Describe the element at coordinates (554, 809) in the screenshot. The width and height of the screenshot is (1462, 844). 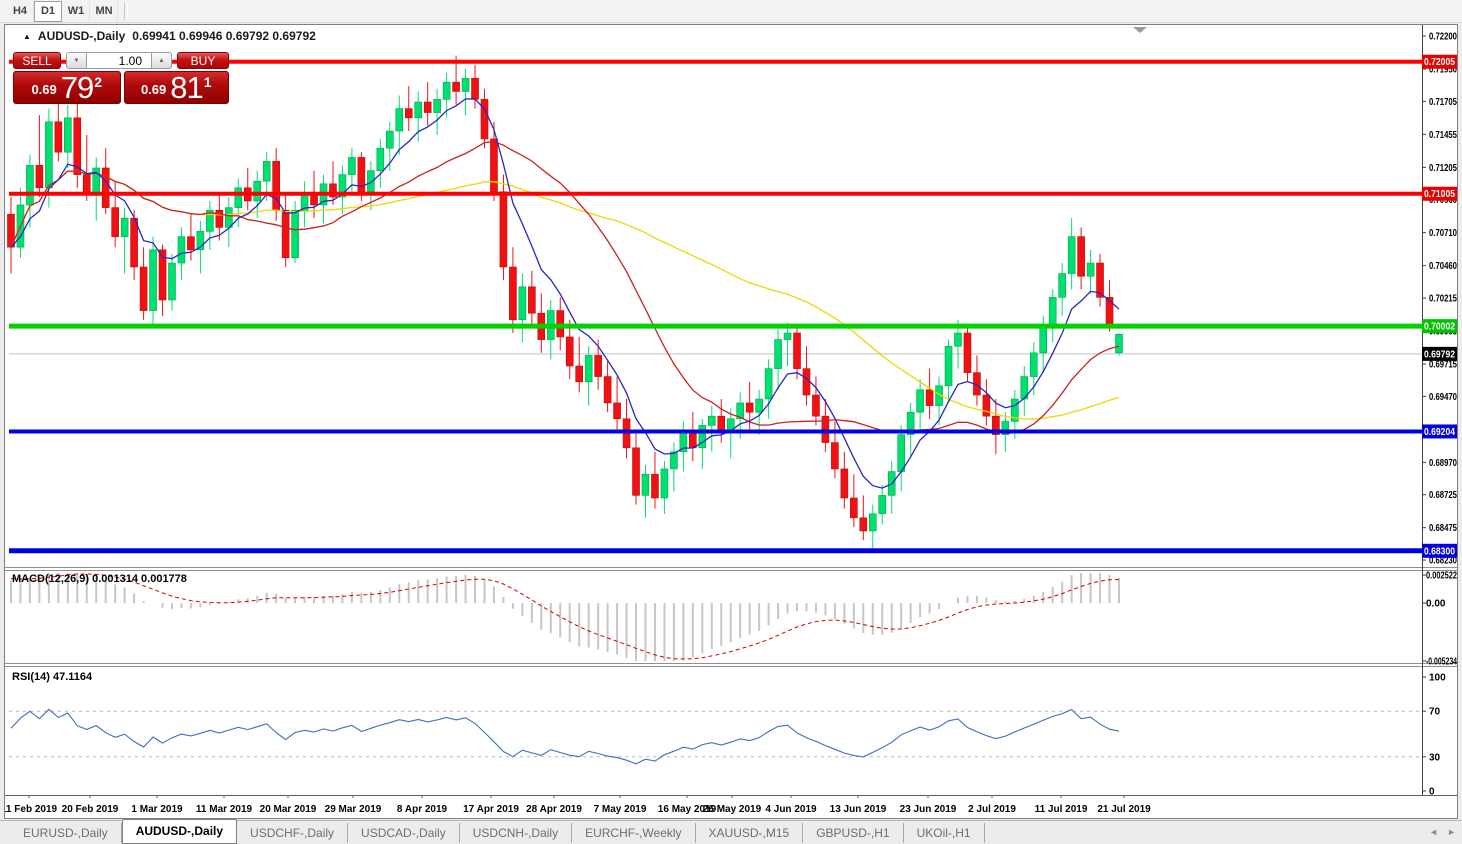
I see `svg-text: 28 Apr 2019` at that location.